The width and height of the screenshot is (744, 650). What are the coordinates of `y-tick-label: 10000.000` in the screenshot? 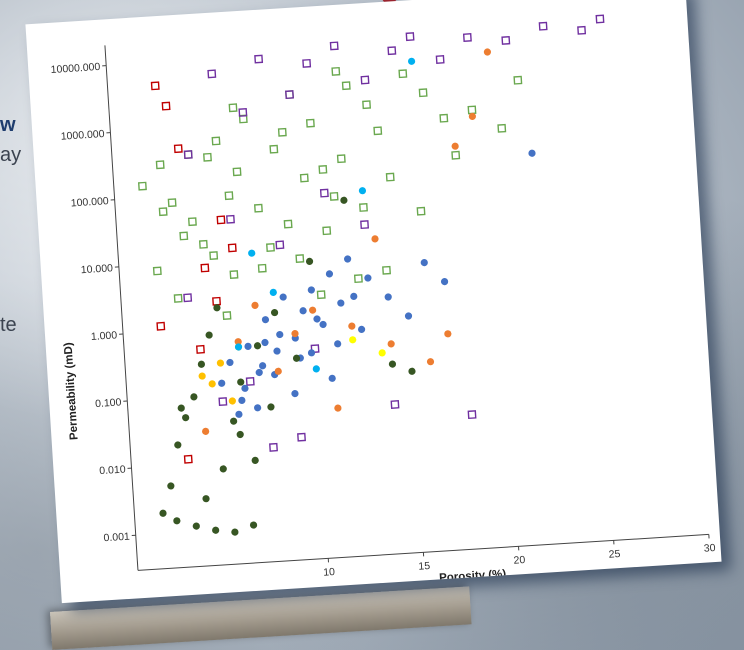 It's located at (75, 68).